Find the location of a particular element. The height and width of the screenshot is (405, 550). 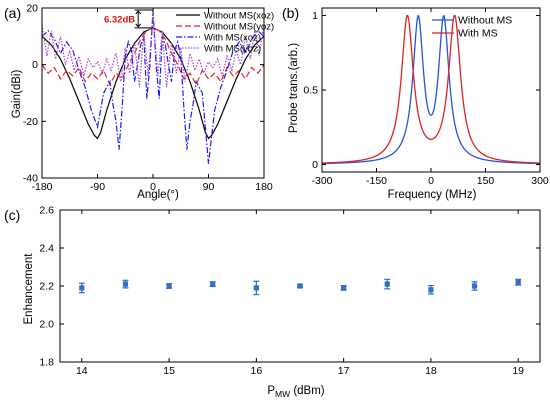

panel-c-xlabel-sub: MW is located at coordinates (282, 394).